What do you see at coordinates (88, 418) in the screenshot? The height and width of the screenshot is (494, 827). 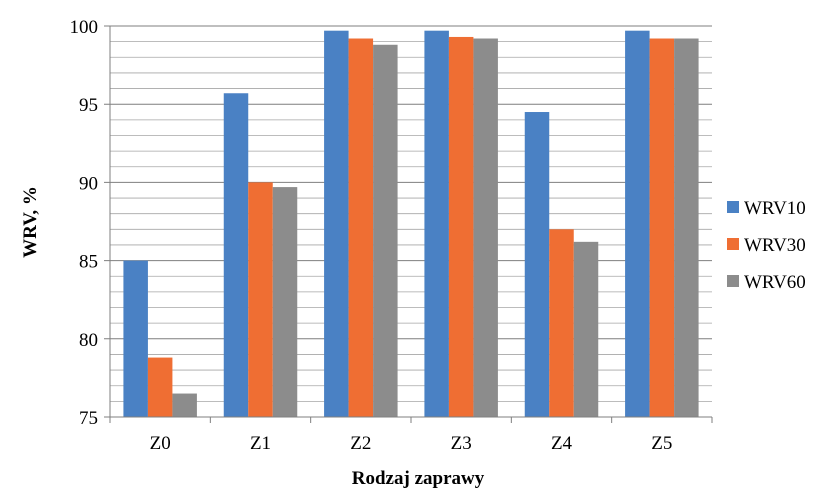 I see `y-tick-label: 75` at bounding box center [88, 418].